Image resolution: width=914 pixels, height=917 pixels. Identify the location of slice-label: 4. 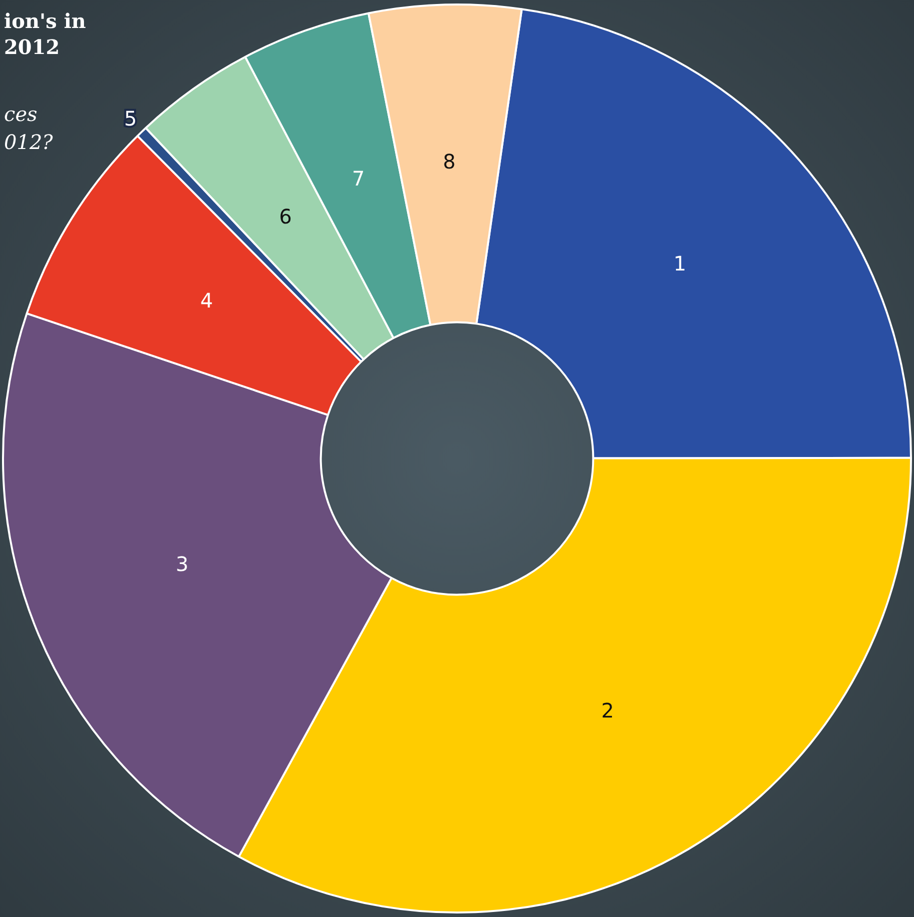
(206, 300).